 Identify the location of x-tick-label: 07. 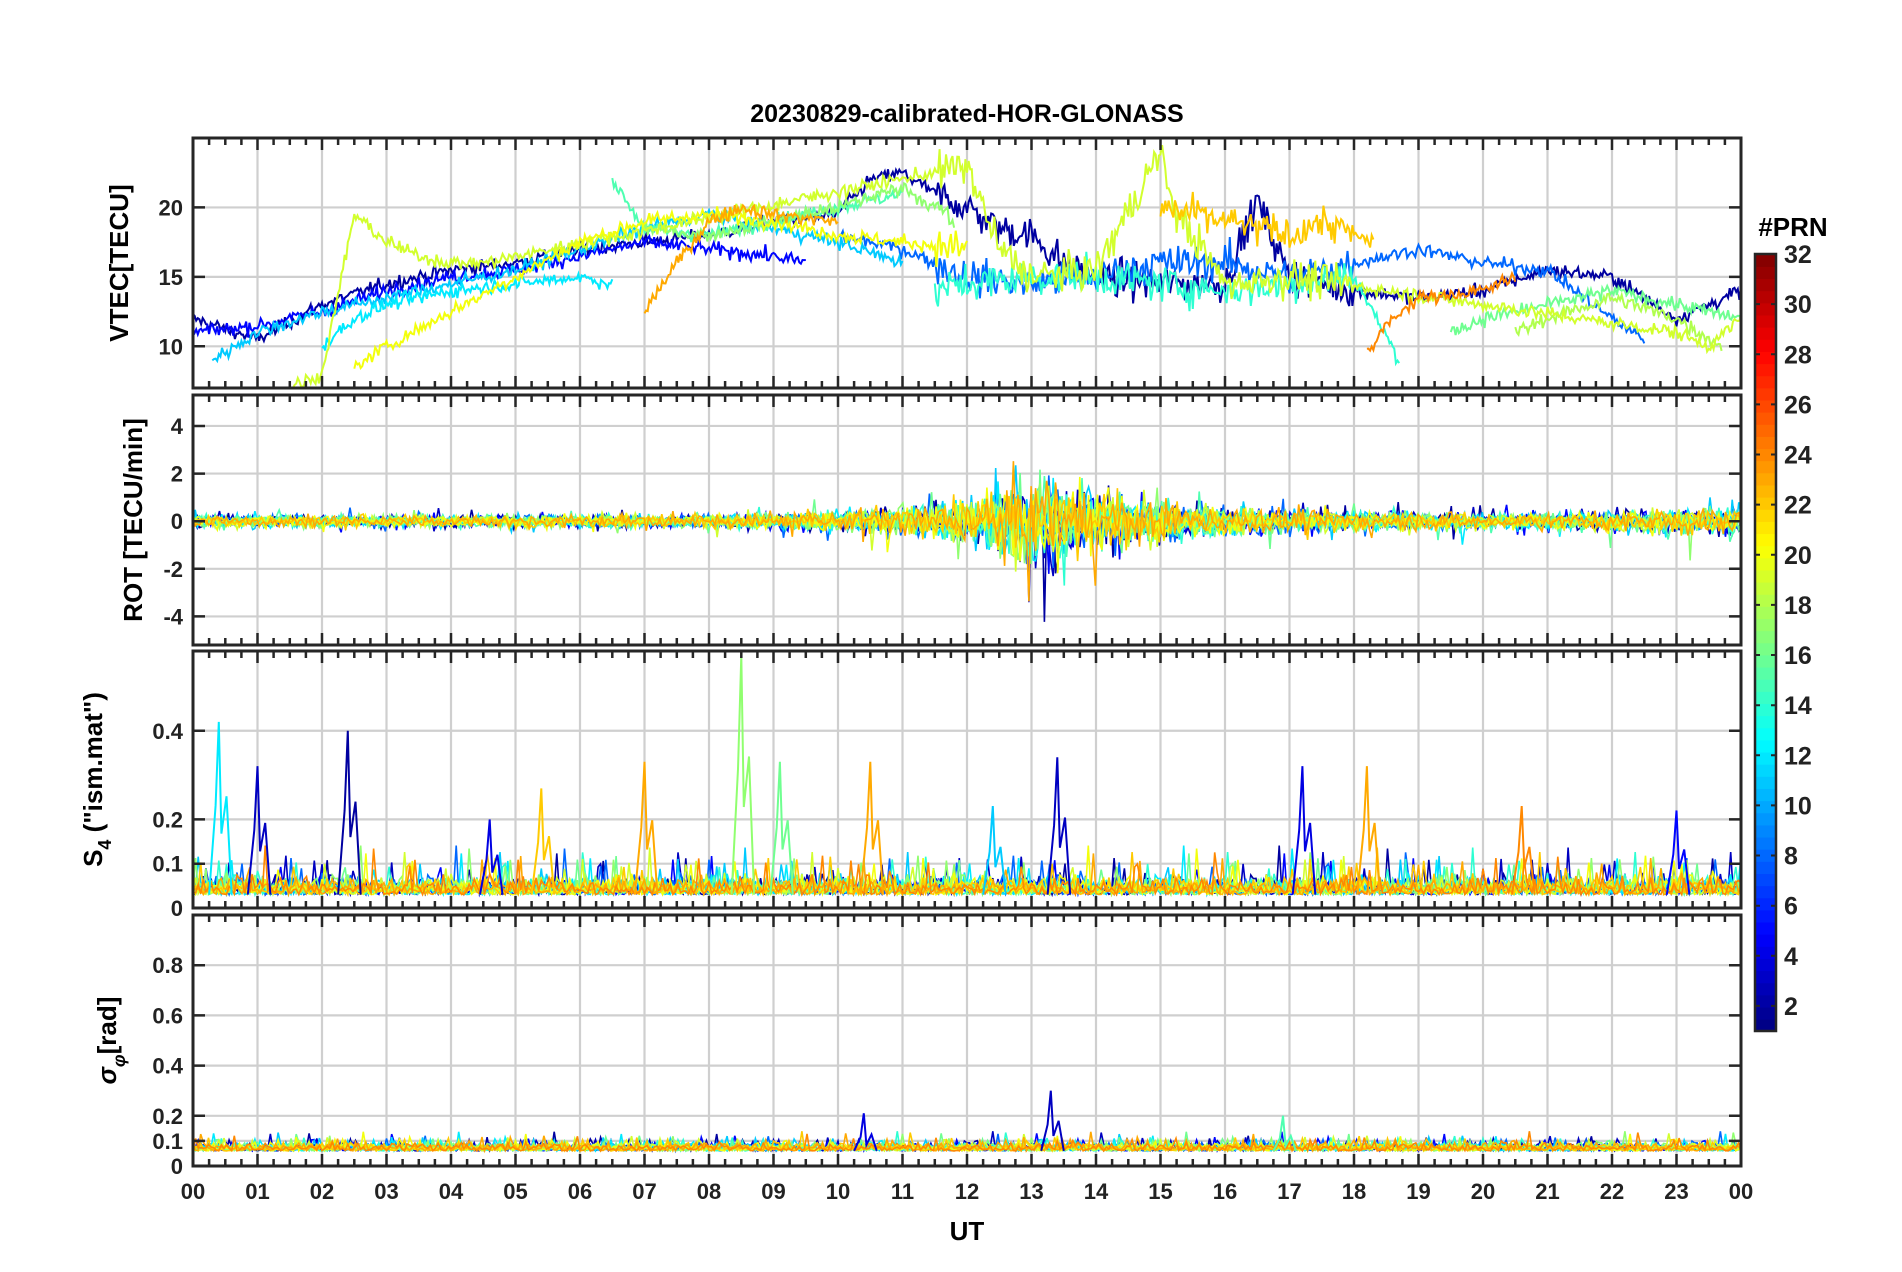
(644, 1191).